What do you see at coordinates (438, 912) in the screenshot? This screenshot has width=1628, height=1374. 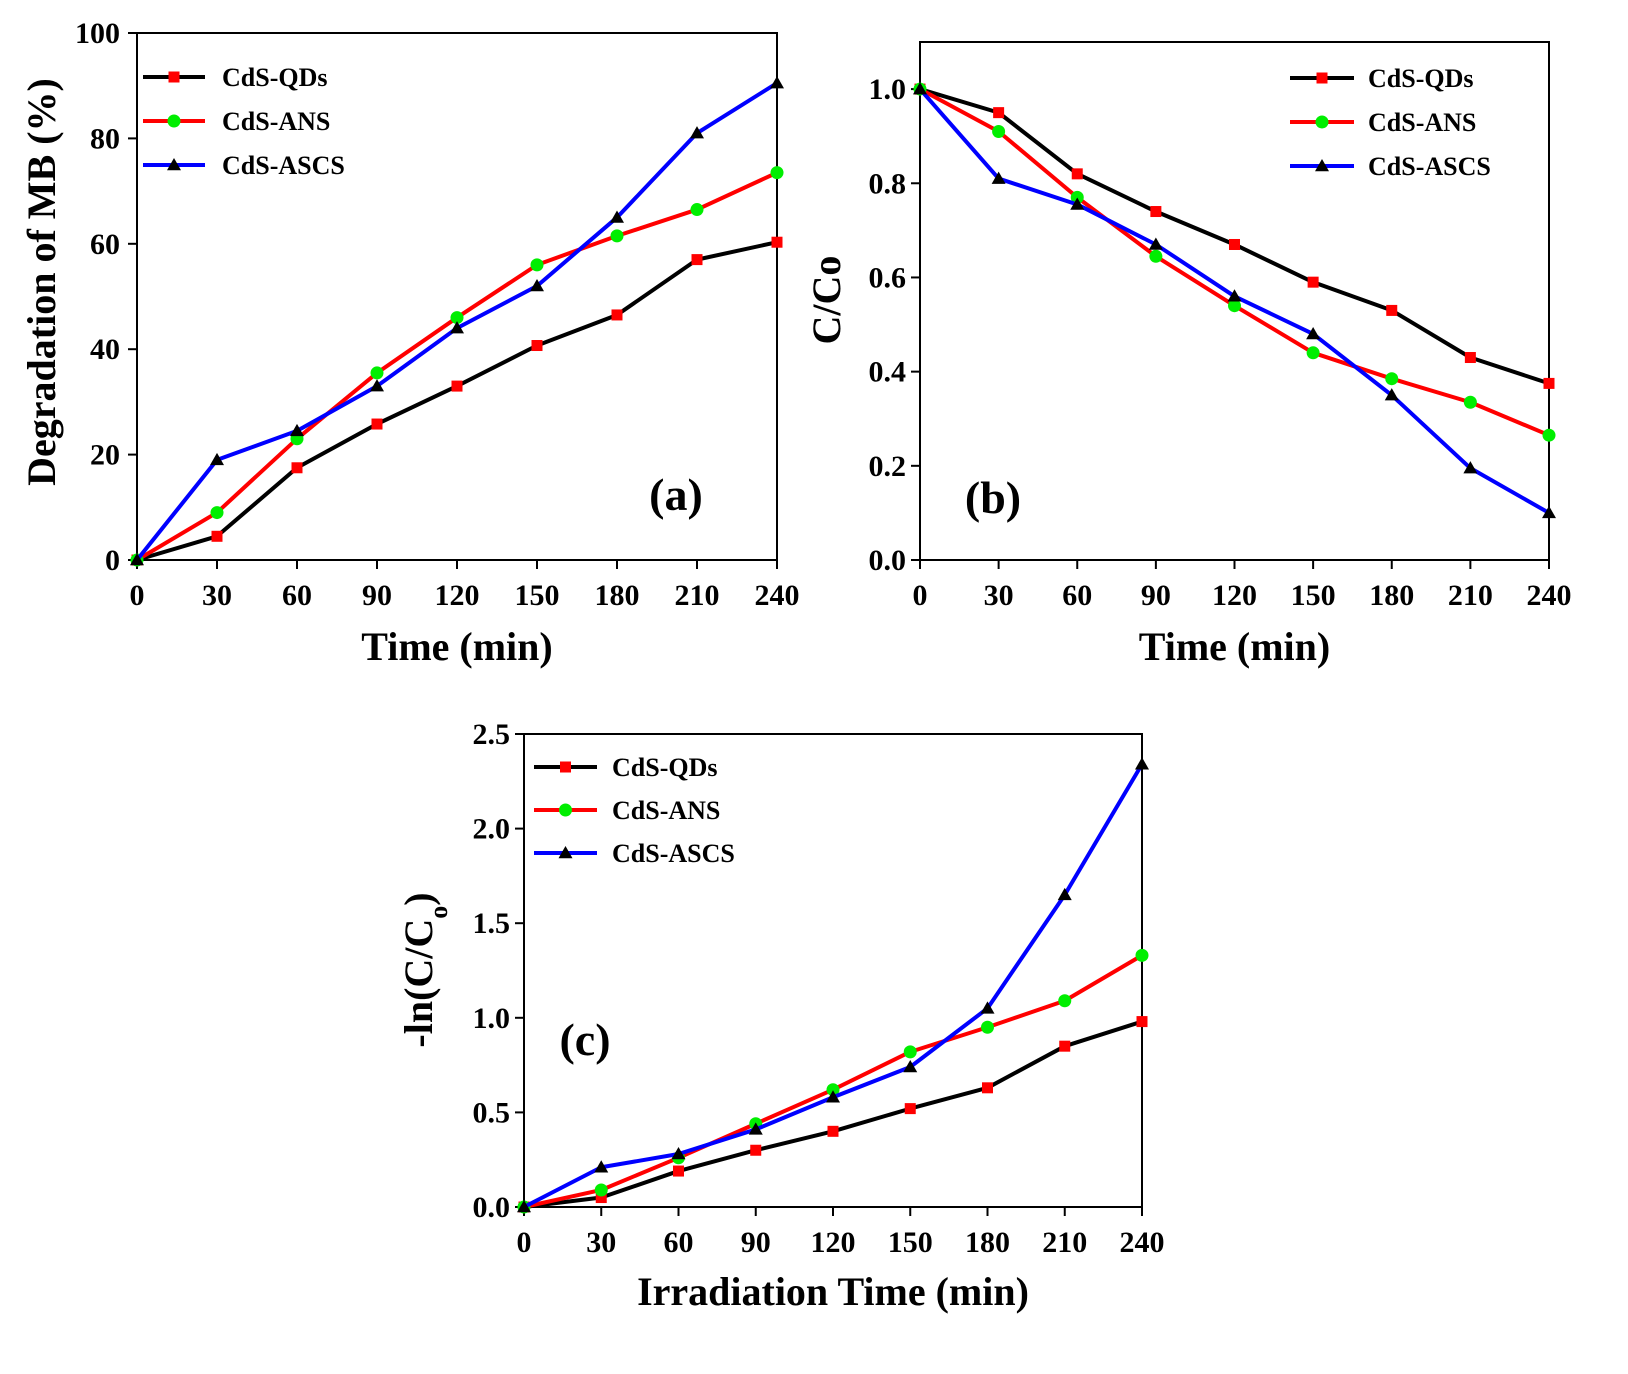 I see `y-axis-title-subscript: o` at bounding box center [438, 912].